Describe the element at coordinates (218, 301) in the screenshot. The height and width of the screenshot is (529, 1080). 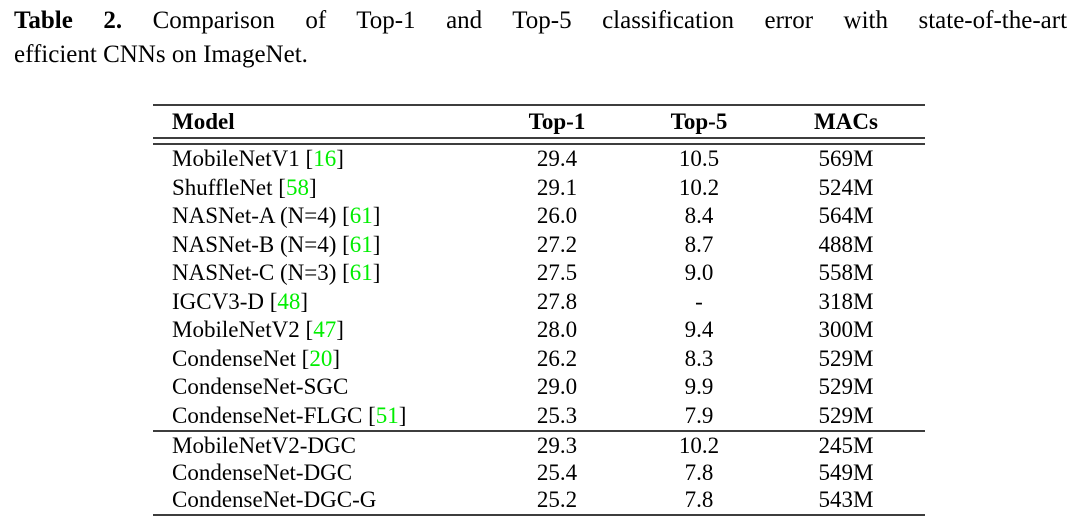
I see `model-name: IGCV3-D` at that location.